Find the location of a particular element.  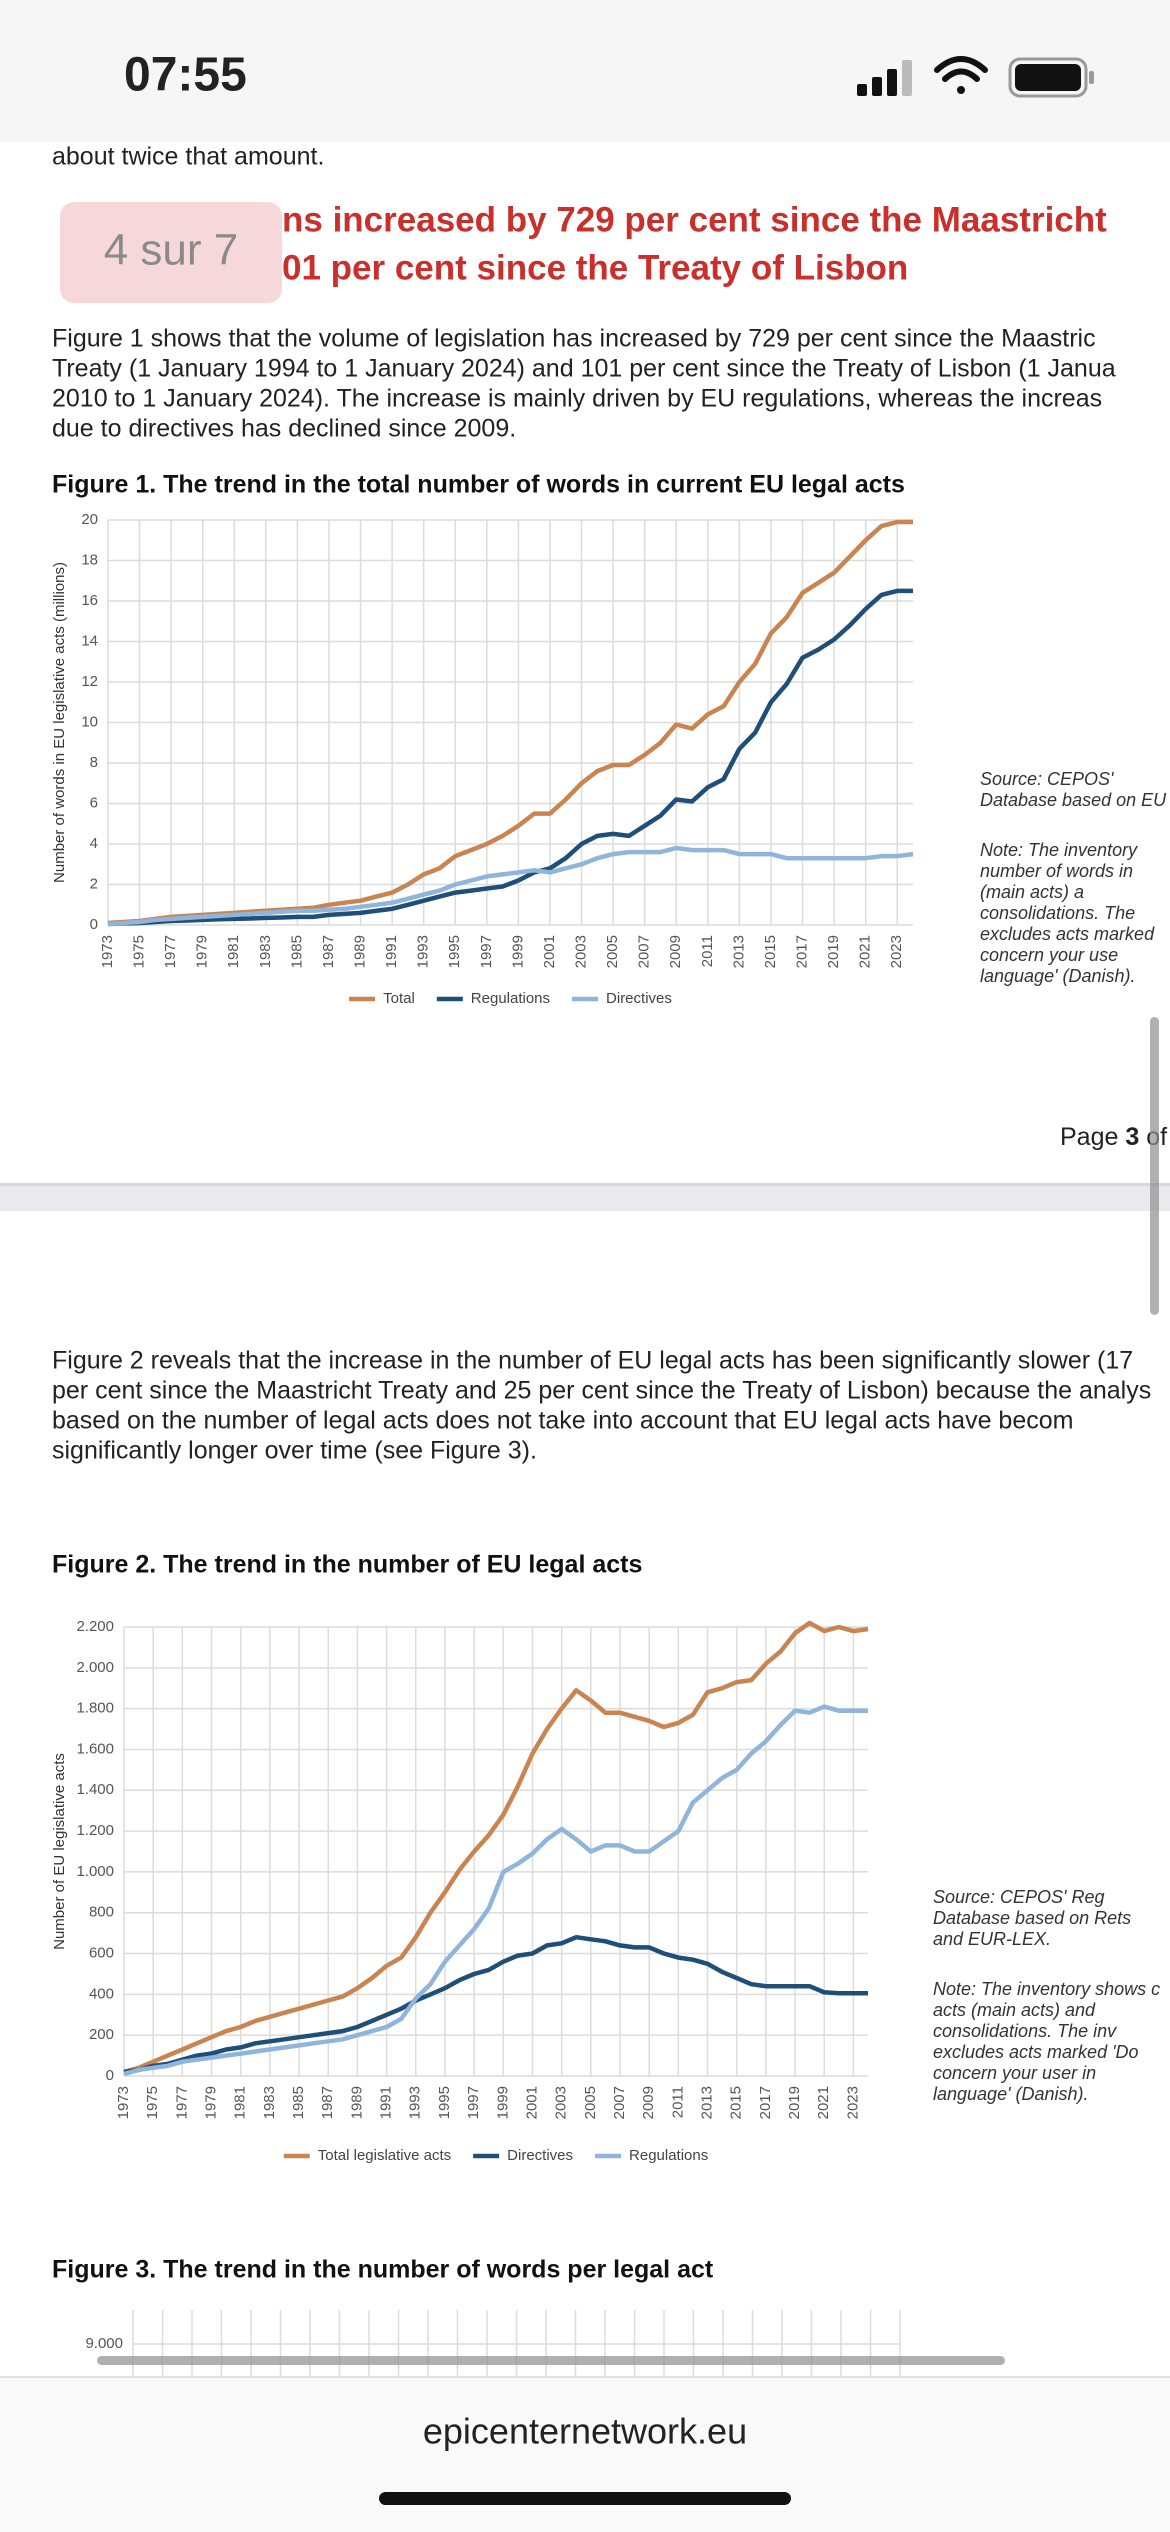

page-indicator-badge is located at coordinates (171, 252).